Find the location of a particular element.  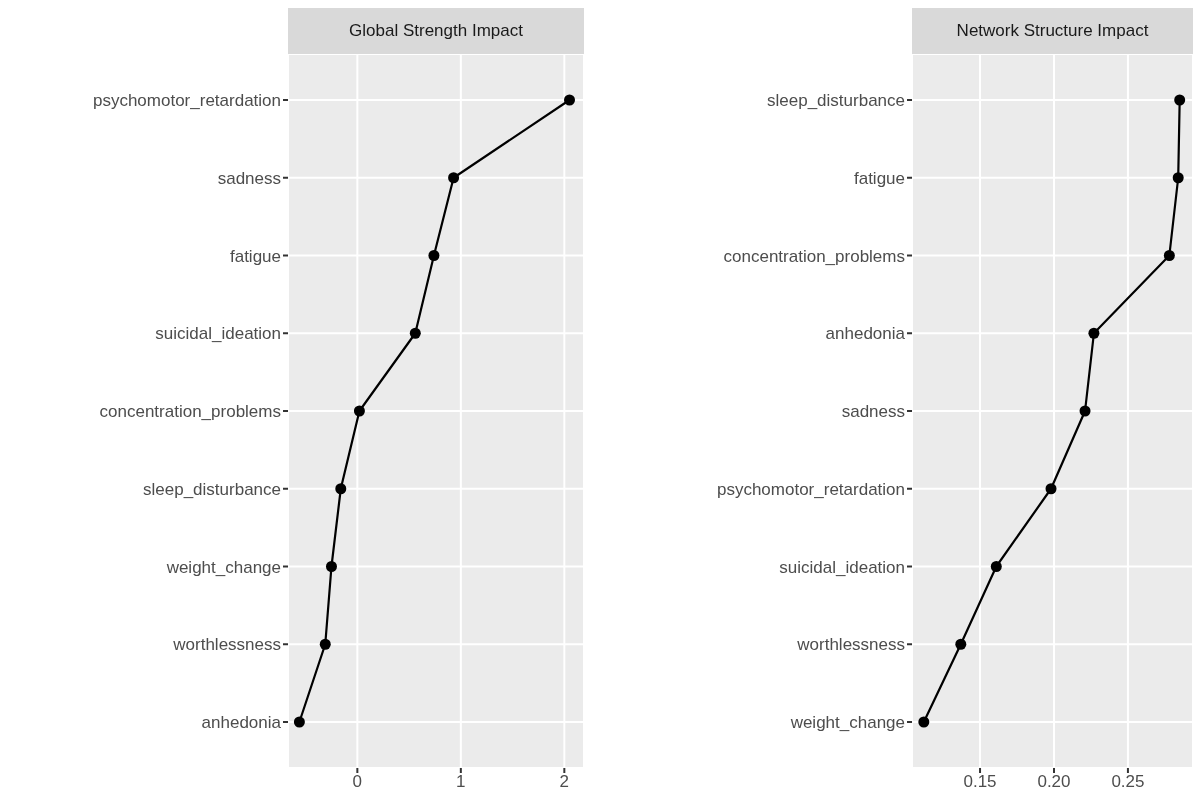

x-tick-label: 1 is located at coordinates (461, 782).